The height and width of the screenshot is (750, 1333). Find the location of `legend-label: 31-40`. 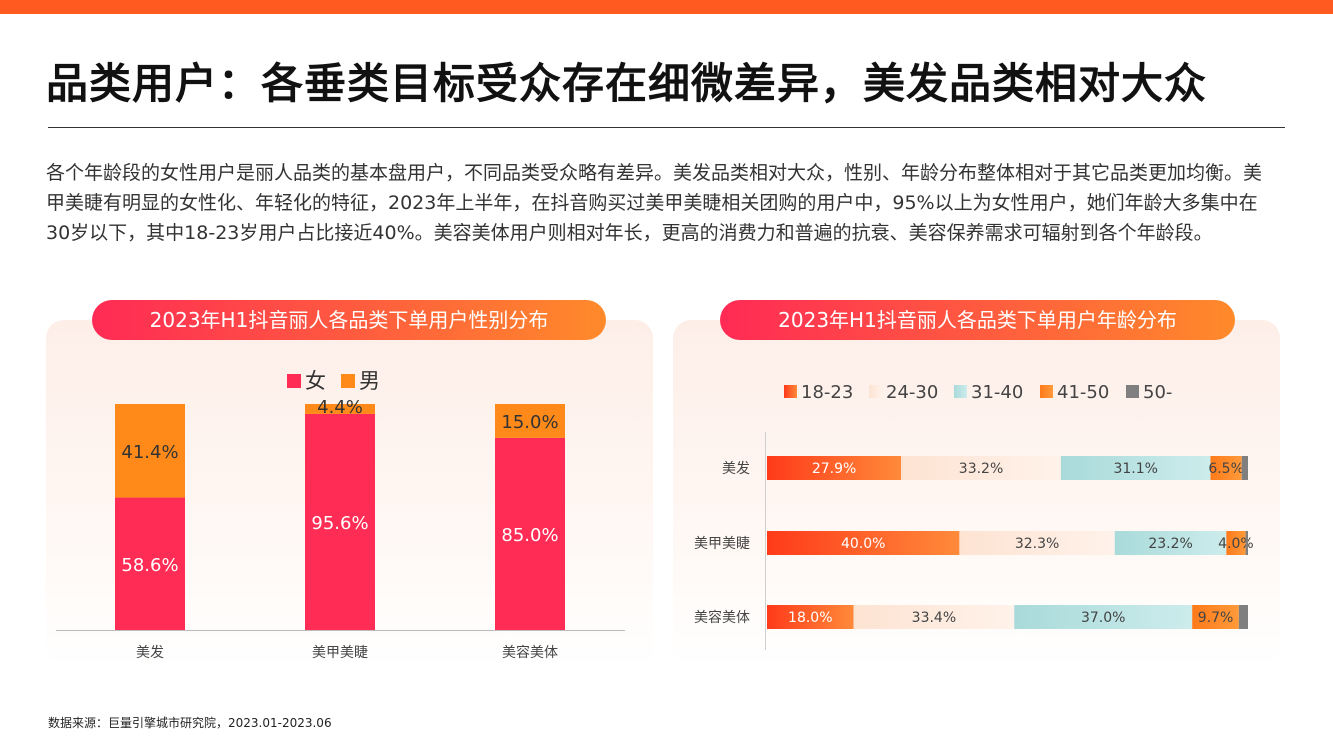

legend-label: 31-40 is located at coordinates (997, 392).